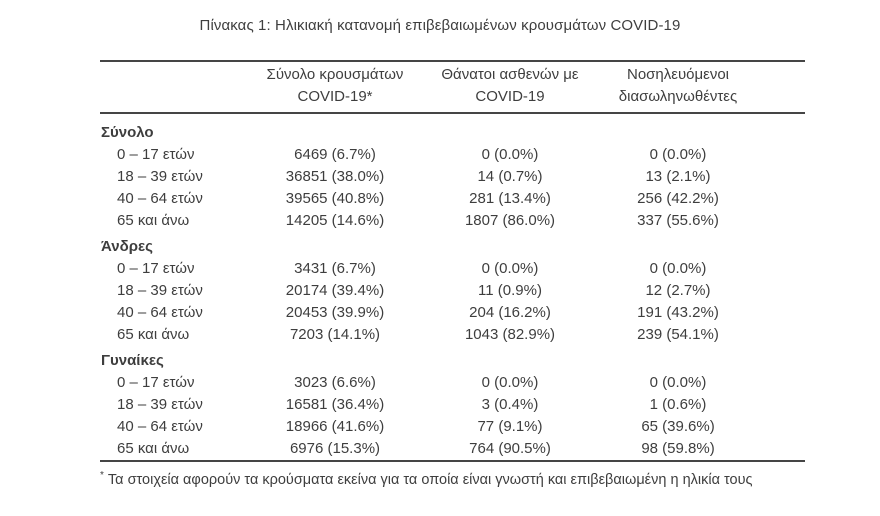  What do you see at coordinates (335, 448) in the screenshot?
I see `cases-cell: 6976 (15.3%)` at bounding box center [335, 448].